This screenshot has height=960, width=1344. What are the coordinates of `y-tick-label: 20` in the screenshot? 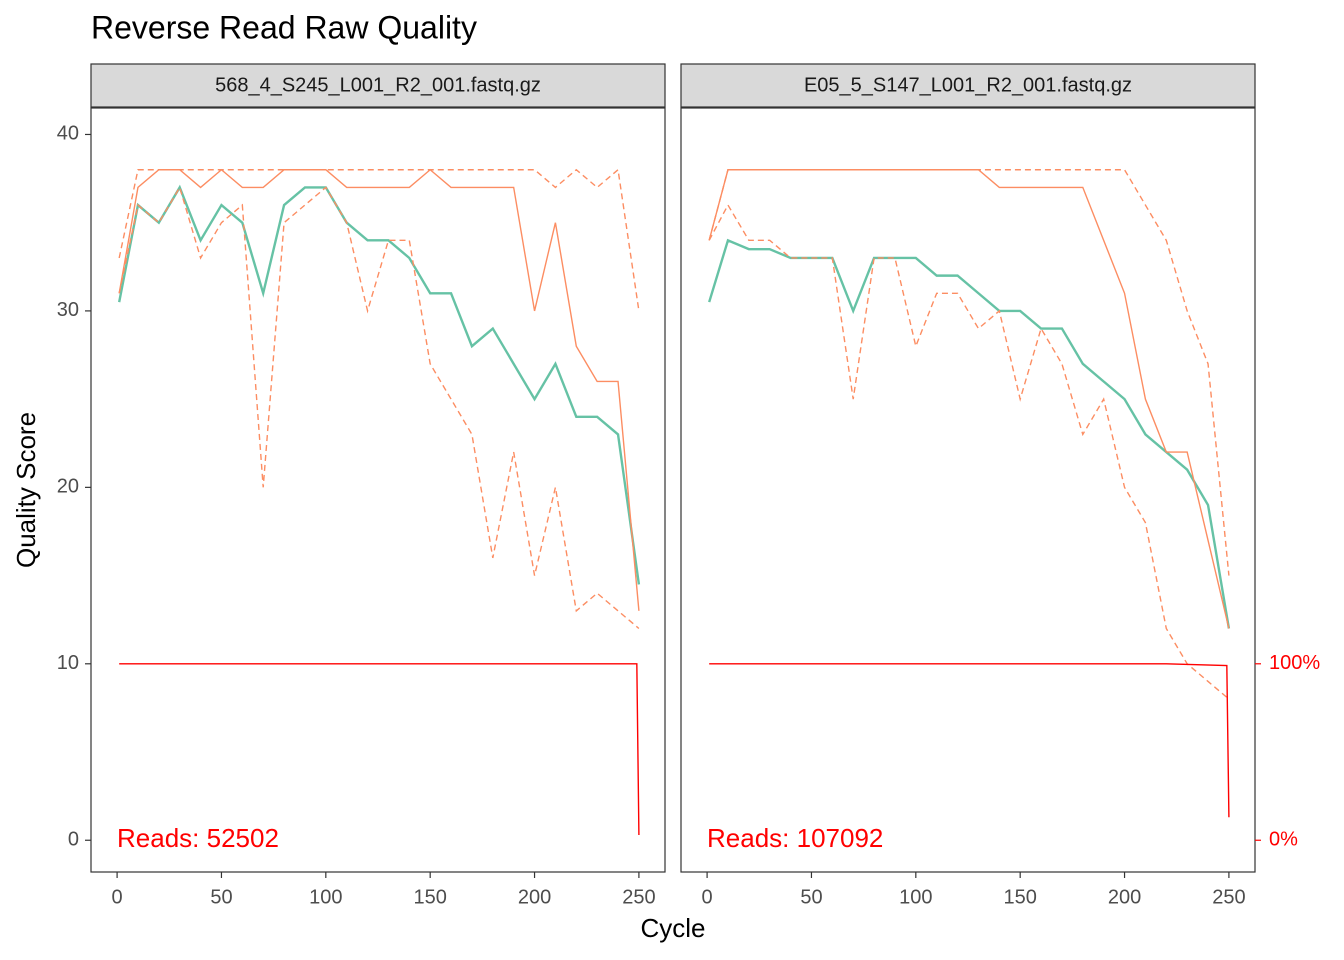 It's located at (68, 487).